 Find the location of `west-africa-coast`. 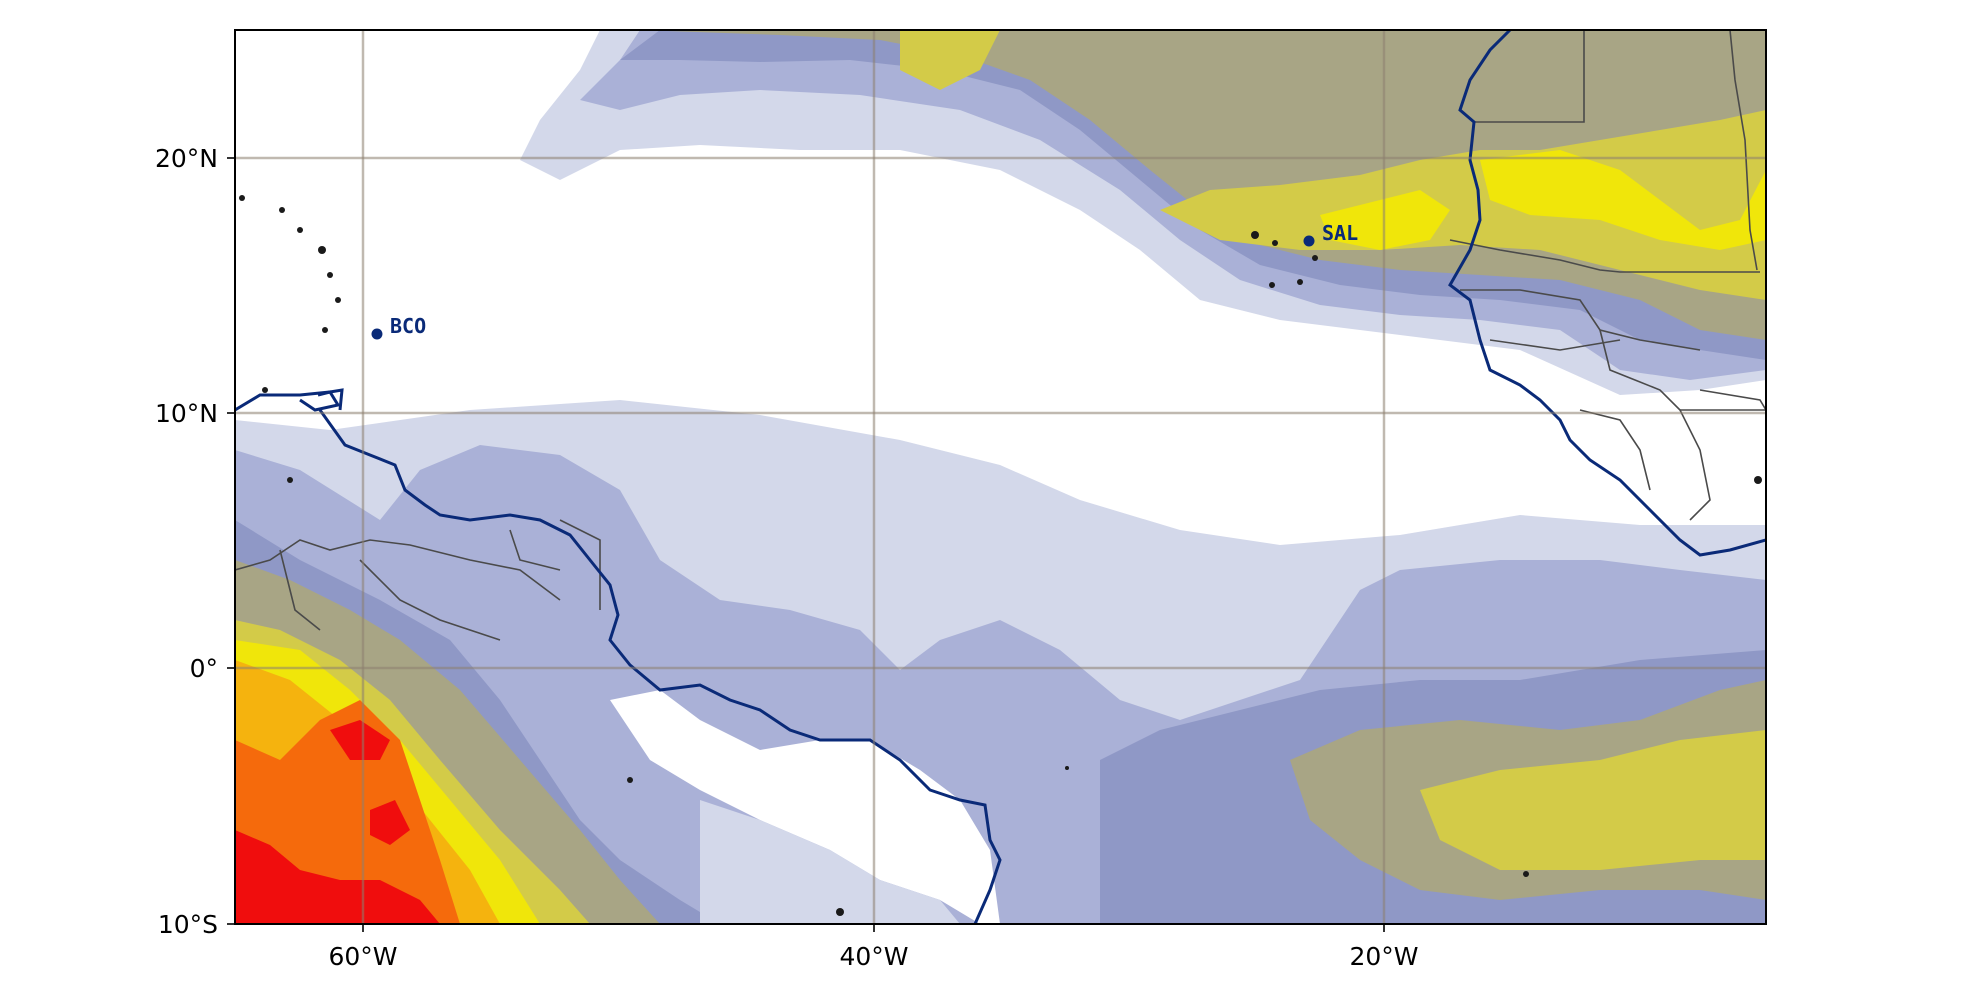

west-africa-coast is located at coordinates (1607, 293).